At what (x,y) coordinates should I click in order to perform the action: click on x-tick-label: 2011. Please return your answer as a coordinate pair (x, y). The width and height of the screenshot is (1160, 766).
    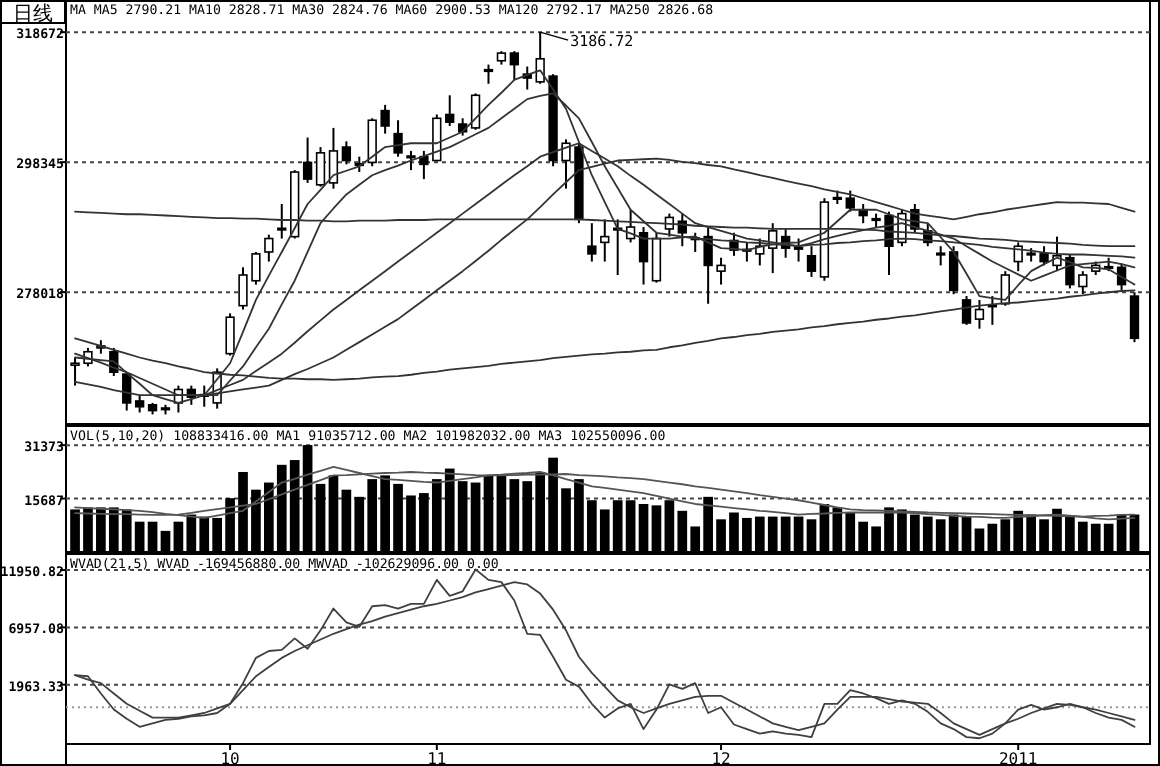
    Looking at the image, I should click on (1018, 758).